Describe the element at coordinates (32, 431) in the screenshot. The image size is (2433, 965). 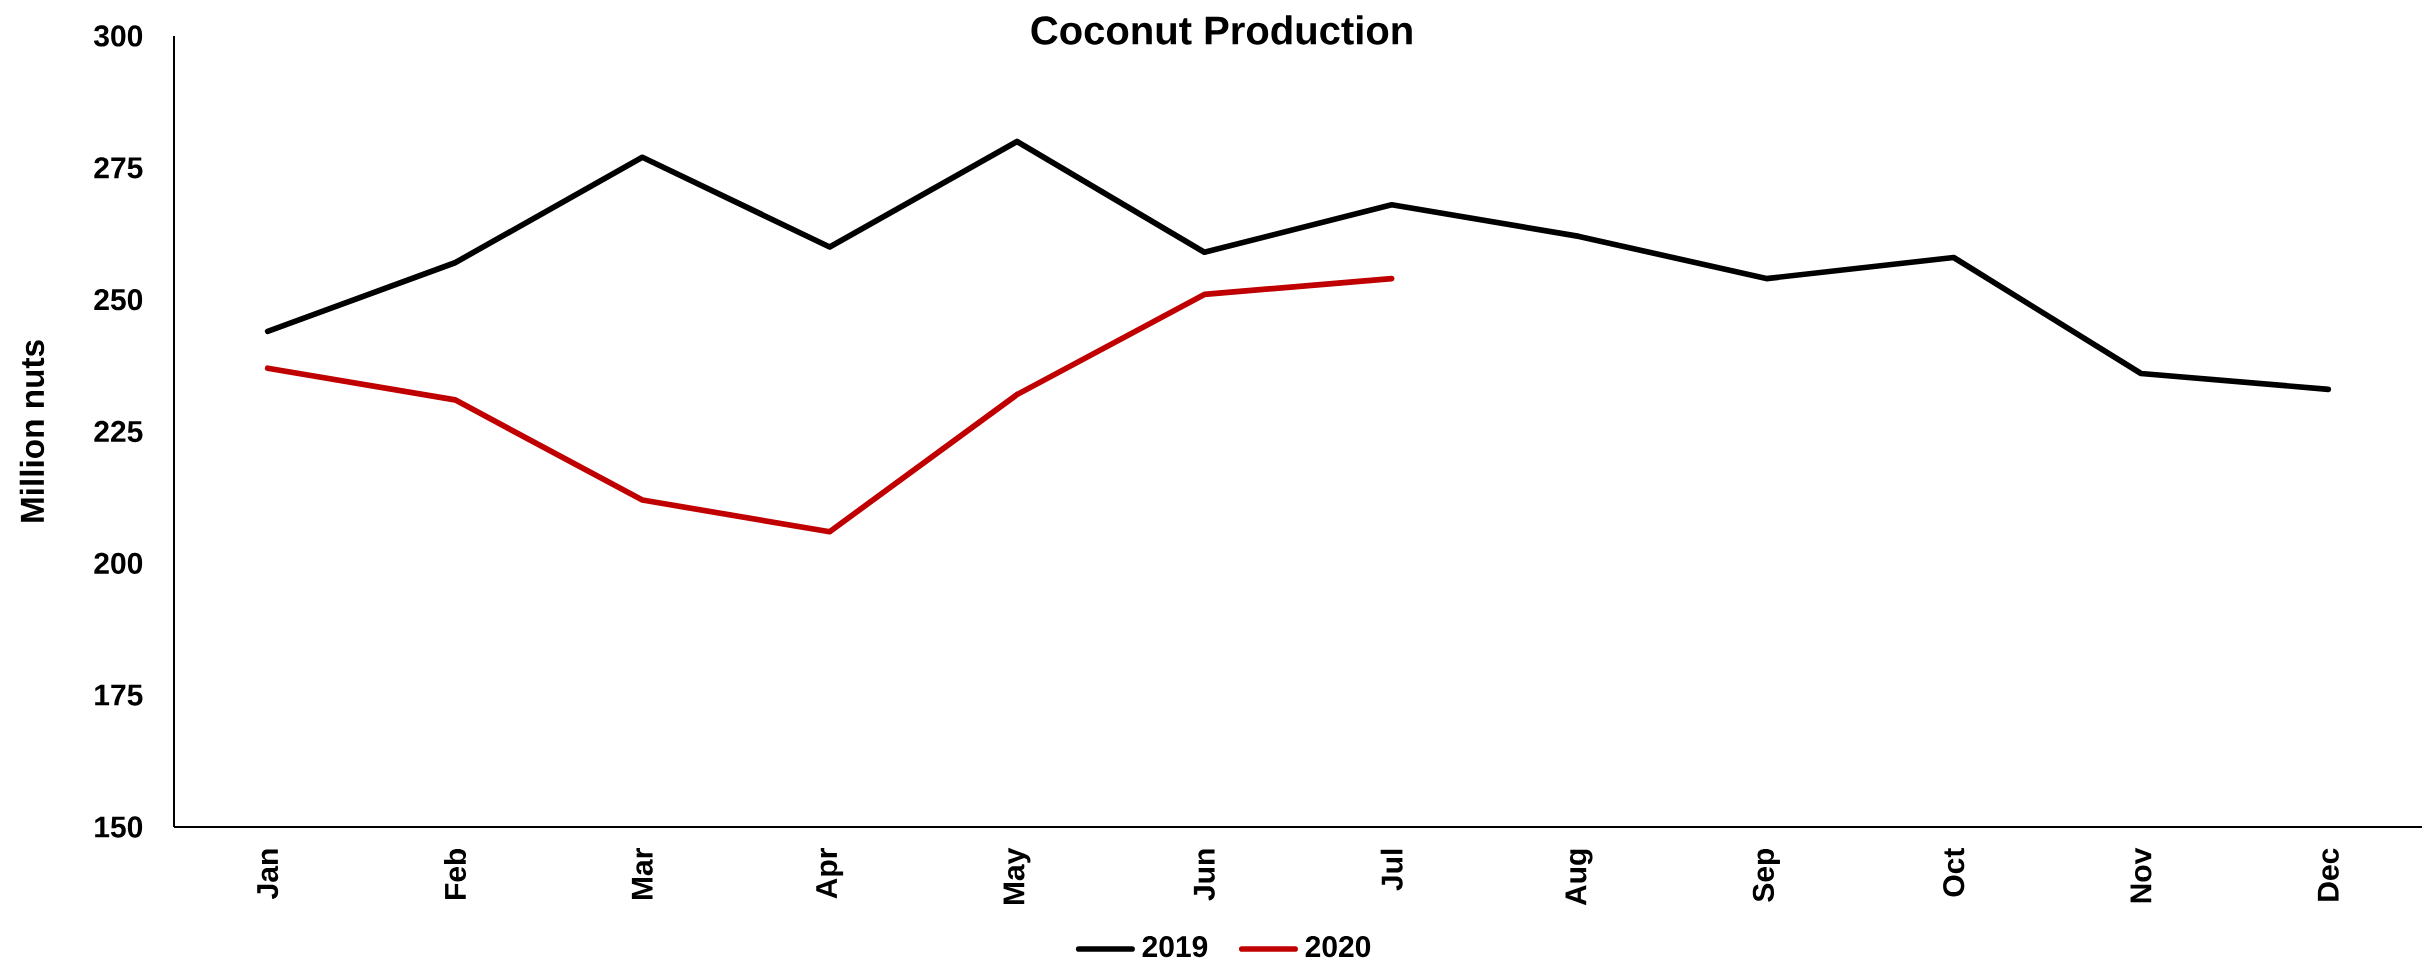
I see `y-axis-title: Million nuts` at that location.